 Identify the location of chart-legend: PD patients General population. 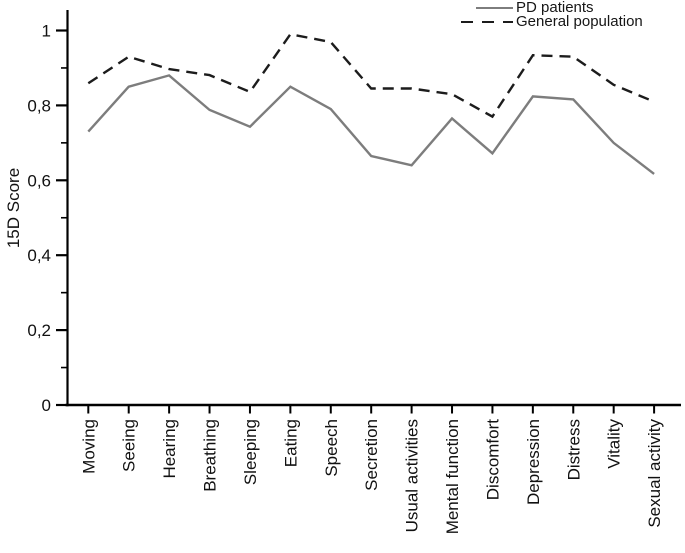
(550, 15).